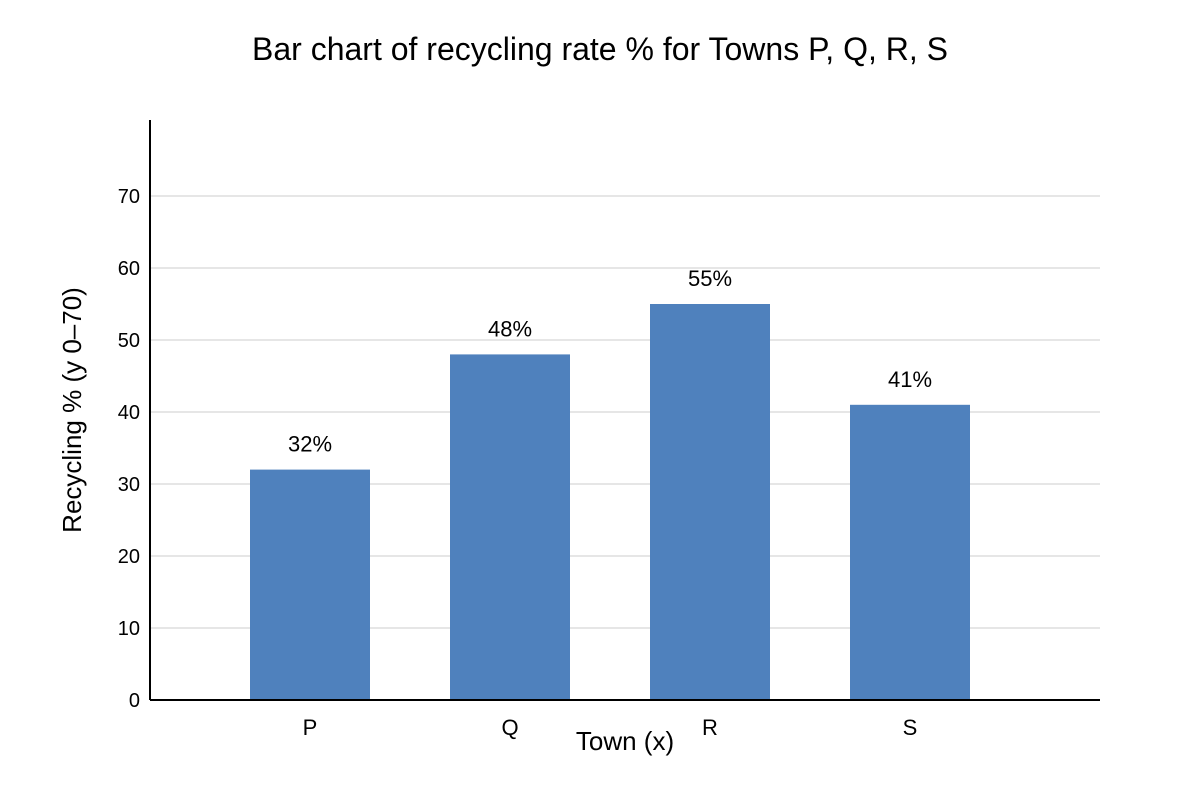  Describe the element at coordinates (910, 552) in the screenshot. I see `bar-S` at that location.